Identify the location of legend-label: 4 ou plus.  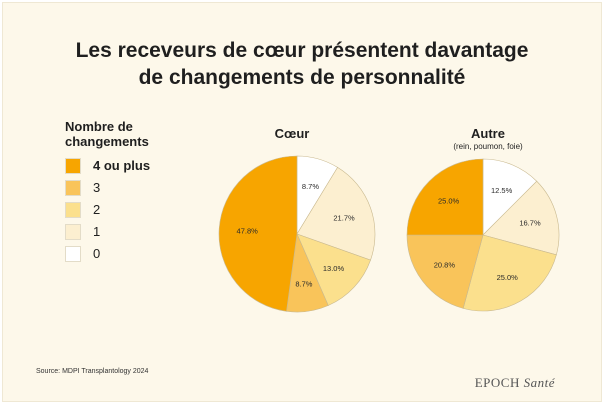
(122, 165).